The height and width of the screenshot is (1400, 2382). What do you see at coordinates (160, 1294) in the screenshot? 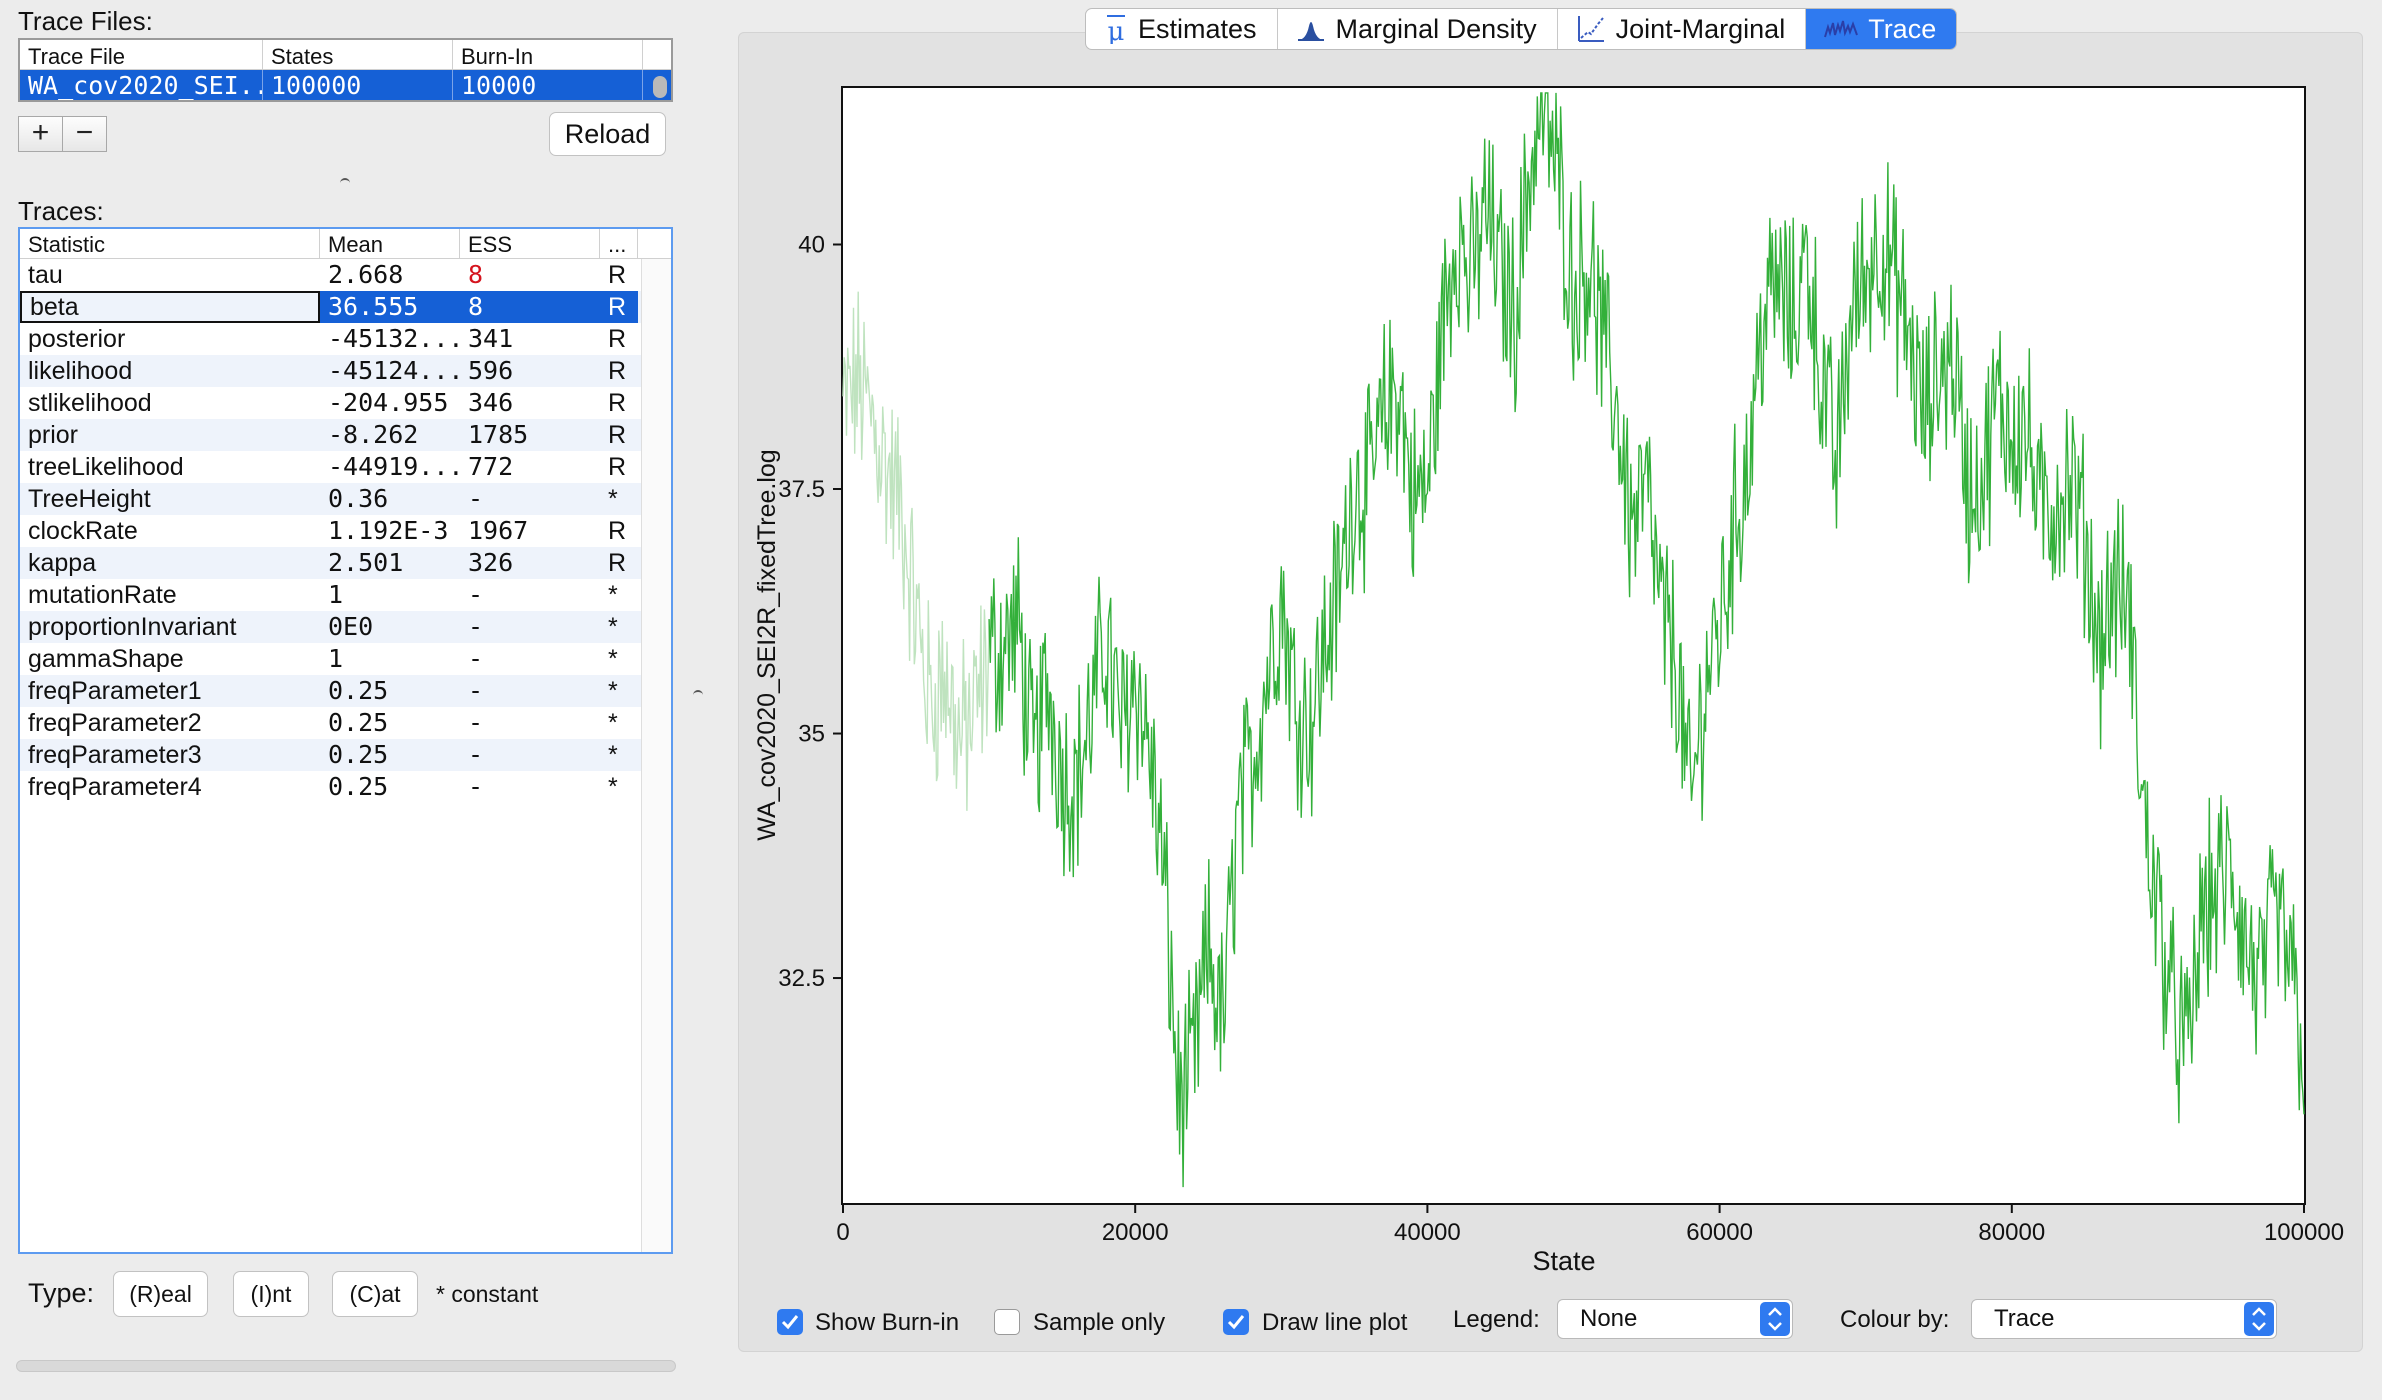
I see `real-type-button: (R)eal` at bounding box center [160, 1294].